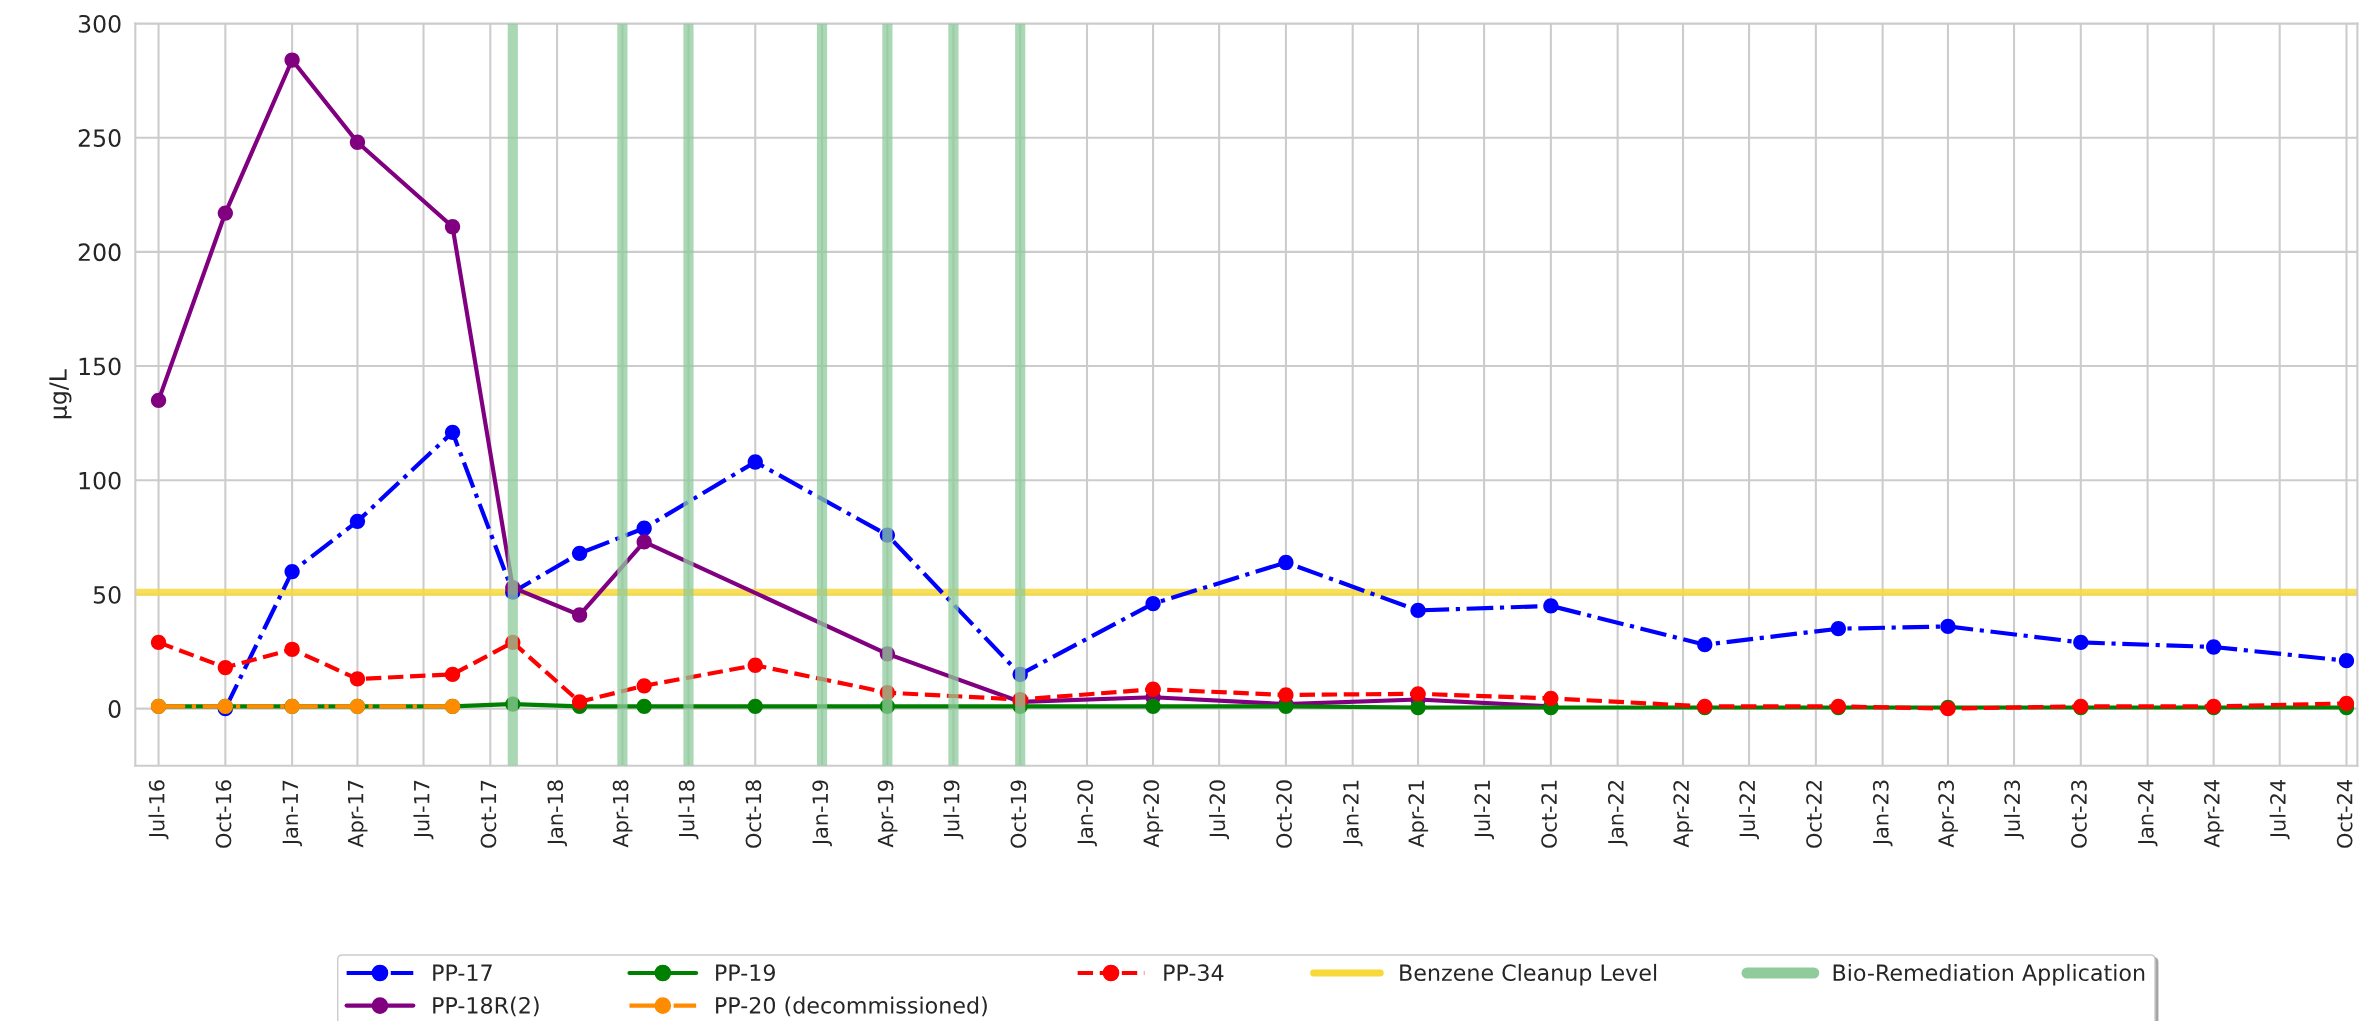 The width and height of the screenshot is (2374, 1021). What do you see at coordinates (158, 810) in the screenshot?
I see `x-tick-label: Jul-16` at bounding box center [158, 810].